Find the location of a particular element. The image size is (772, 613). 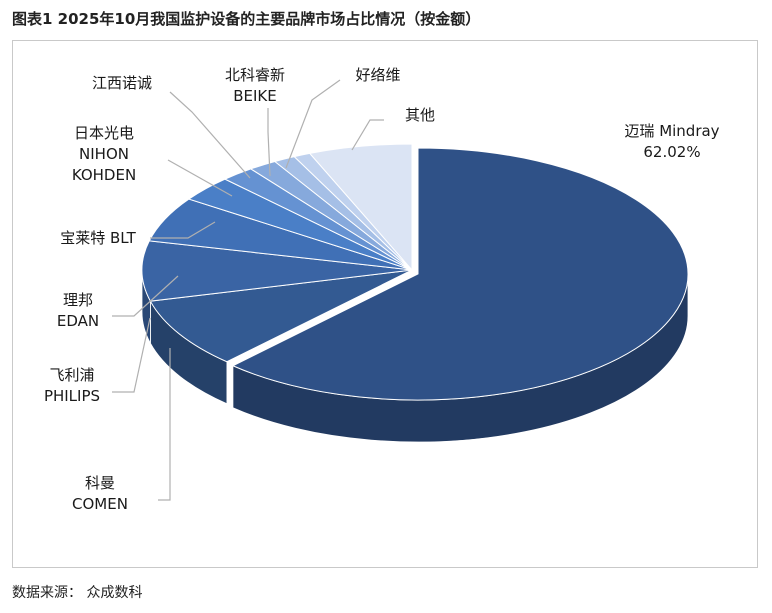

slice-label-9: 其他 is located at coordinates (420, 115).